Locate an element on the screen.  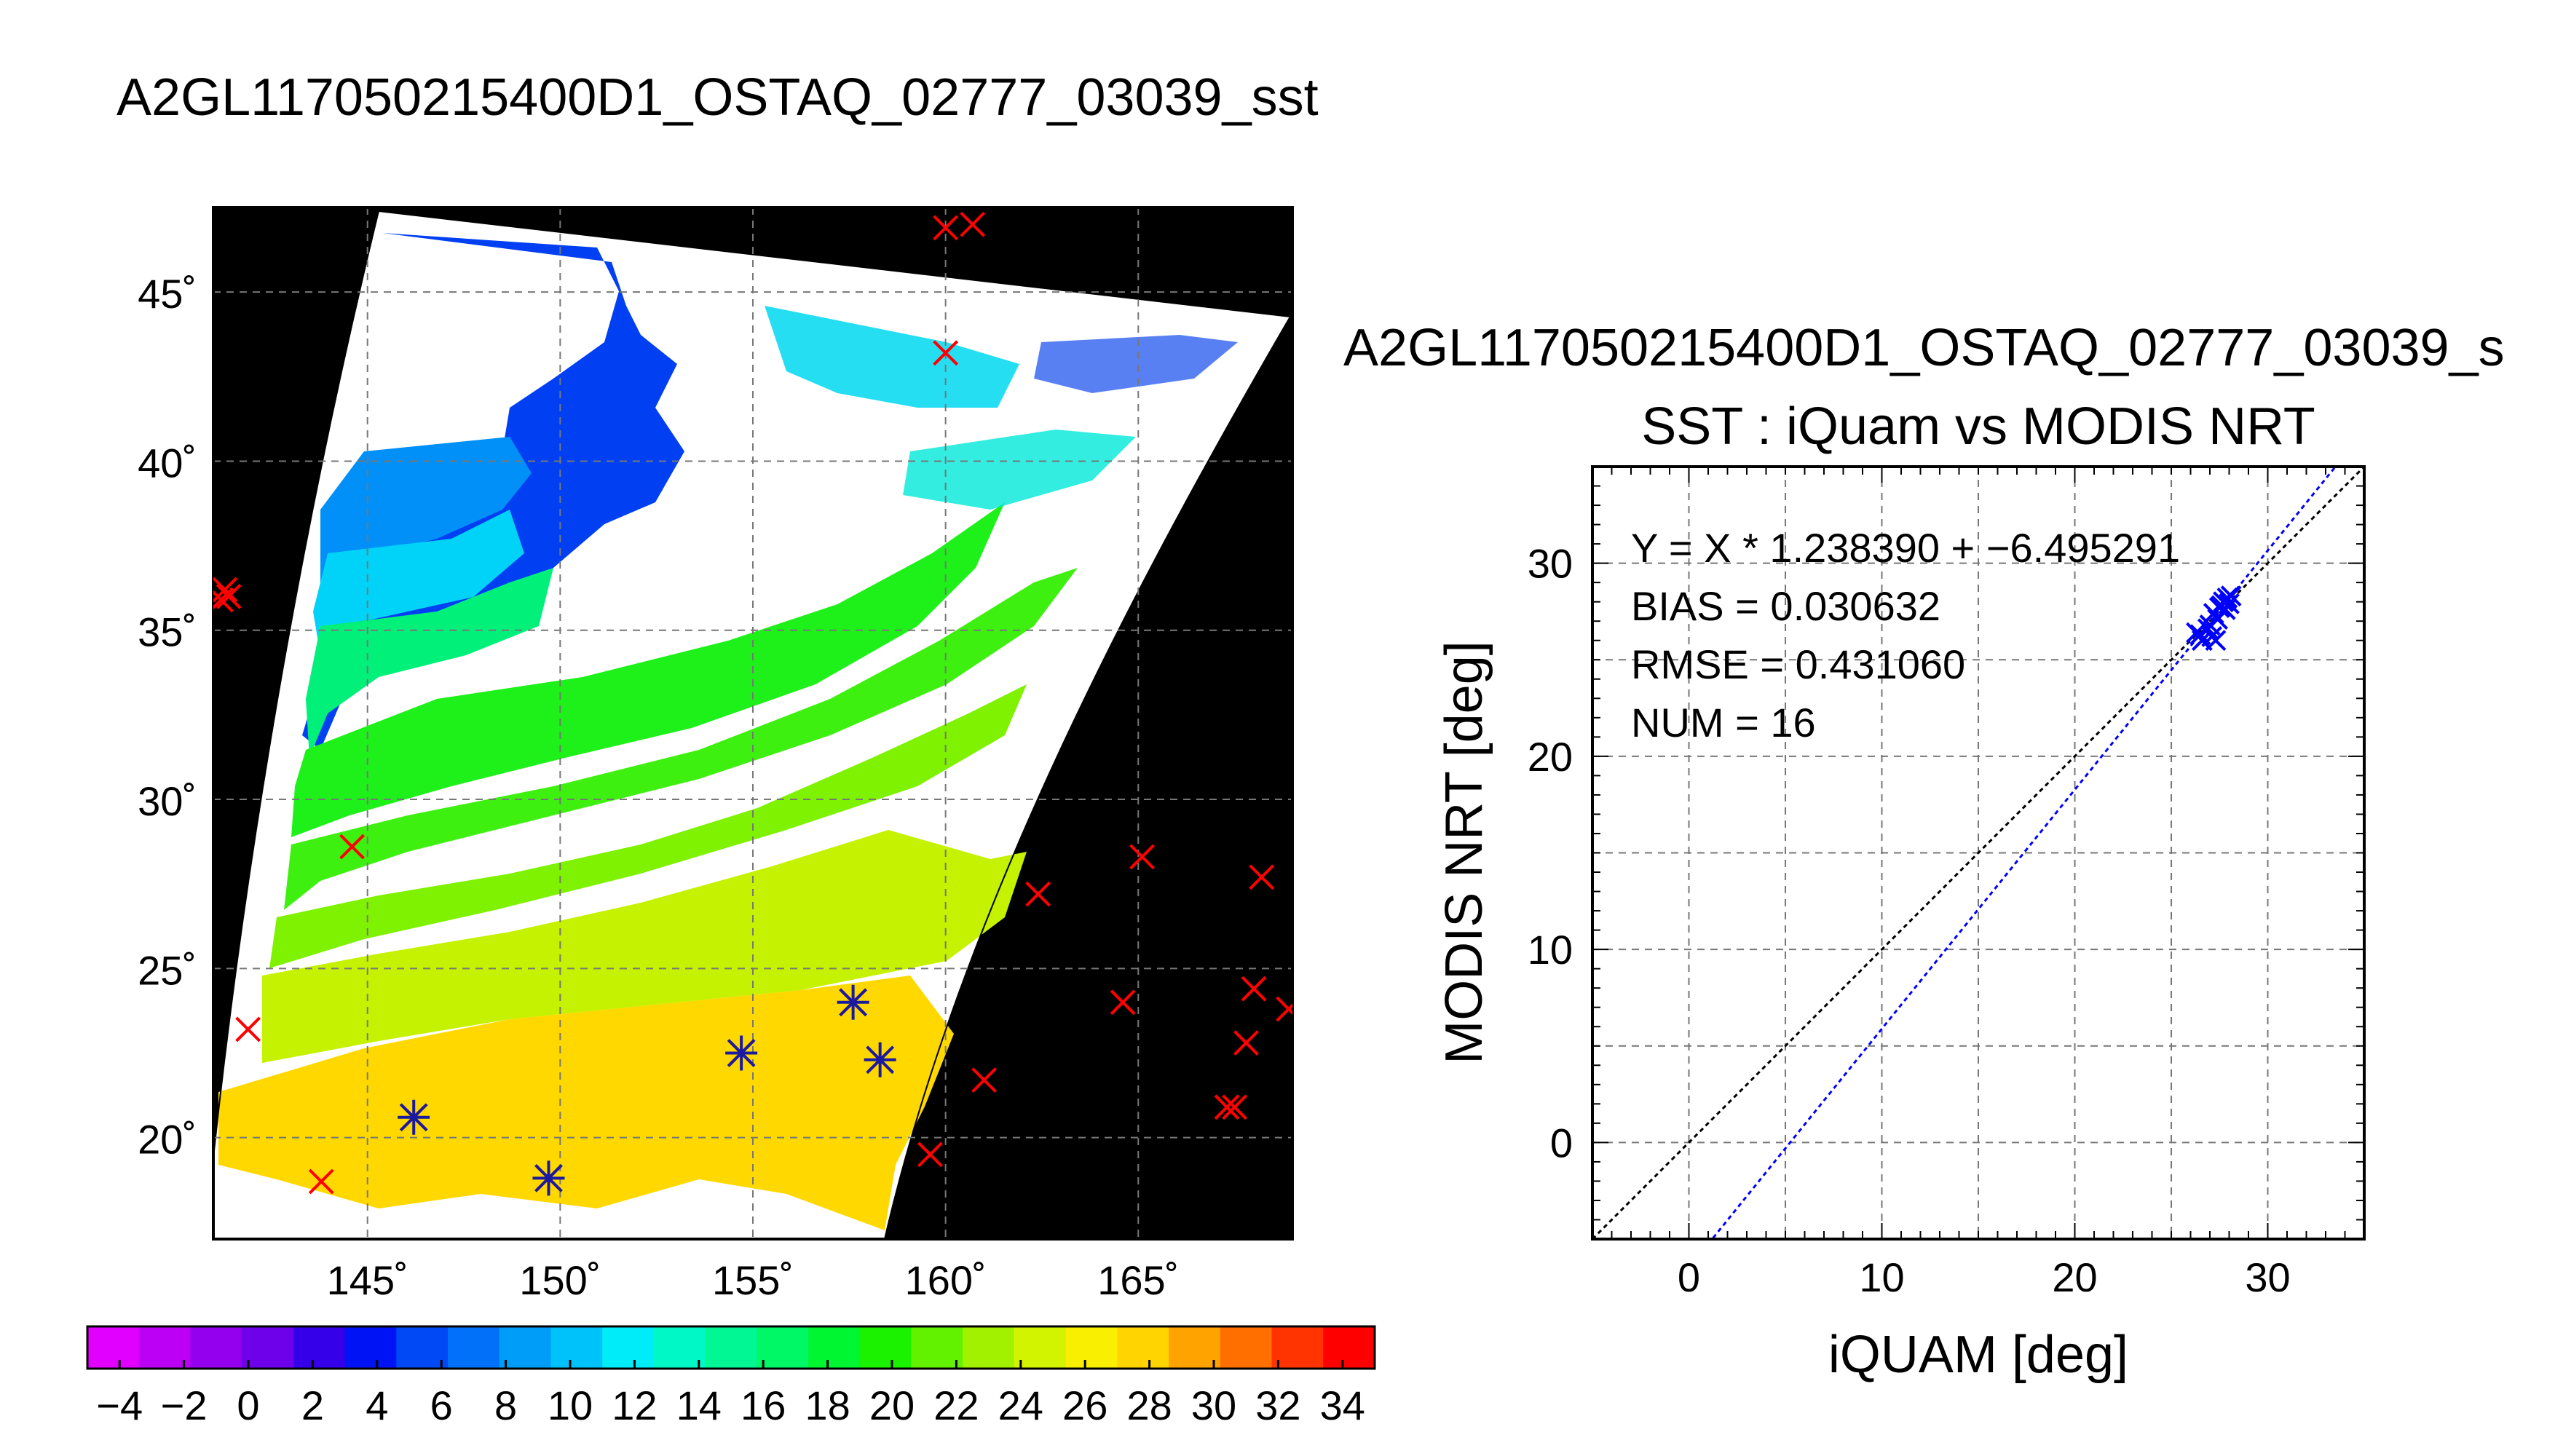
chart-title: SST : iQuam vs MODIS NRT is located at coordinates (1978, 426).